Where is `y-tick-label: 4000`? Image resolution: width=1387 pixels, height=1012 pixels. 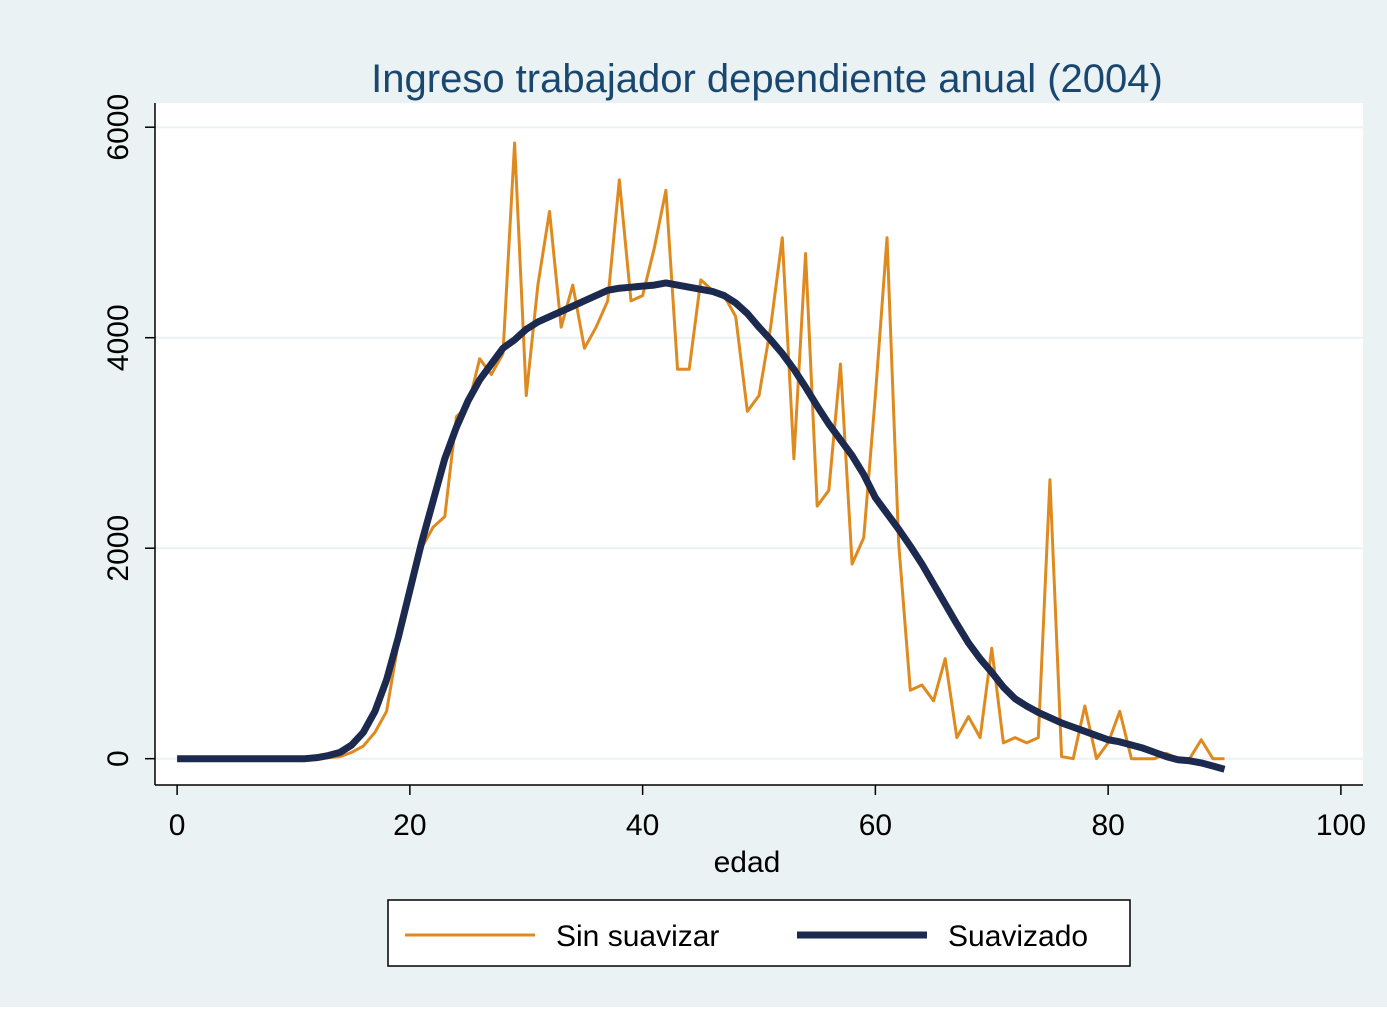 y-tick-label: 4000 is located at coordinates (118, 337).